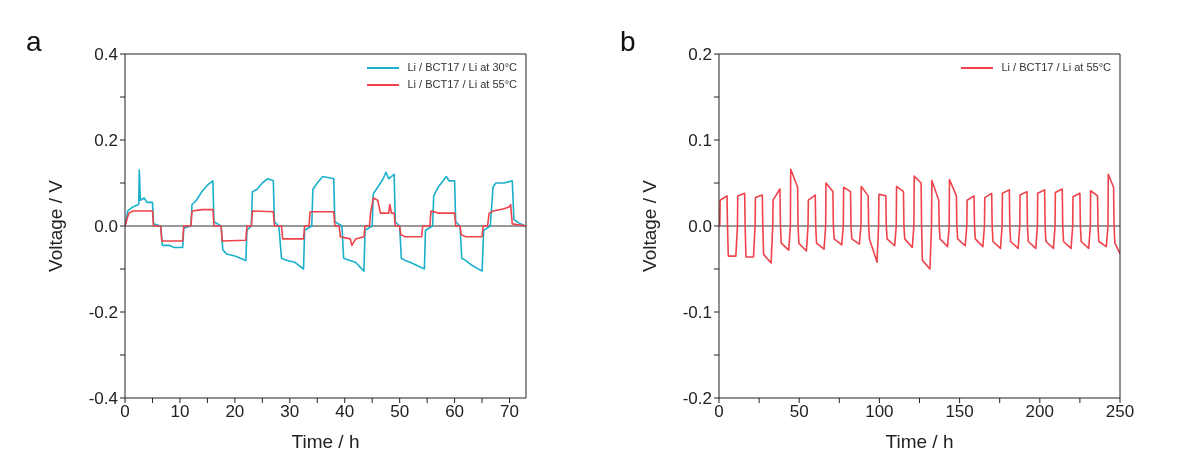 This screenshot has height=463, width=1204. I want to click on y-tick-label: 0.1, so click(700, 141).